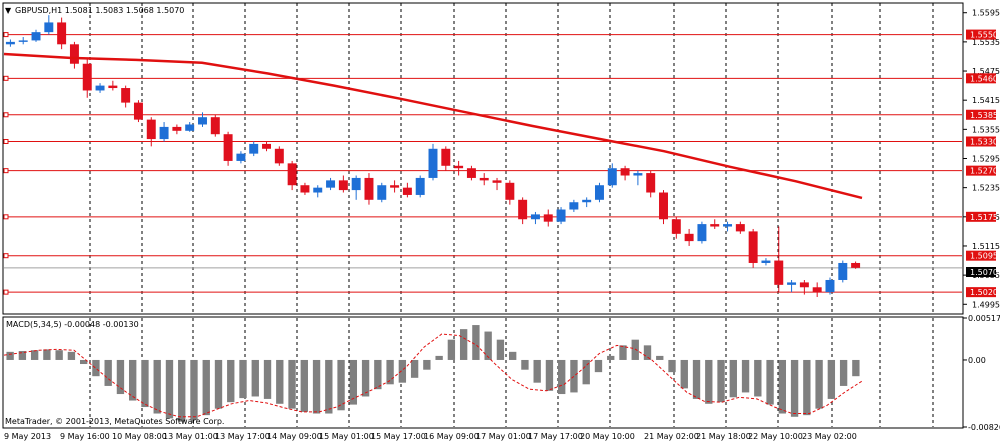 Image resolution: width=1000 pixels, height=443 pixels. I want to click on price-tick-label: 1.5355, so click(986, 129).